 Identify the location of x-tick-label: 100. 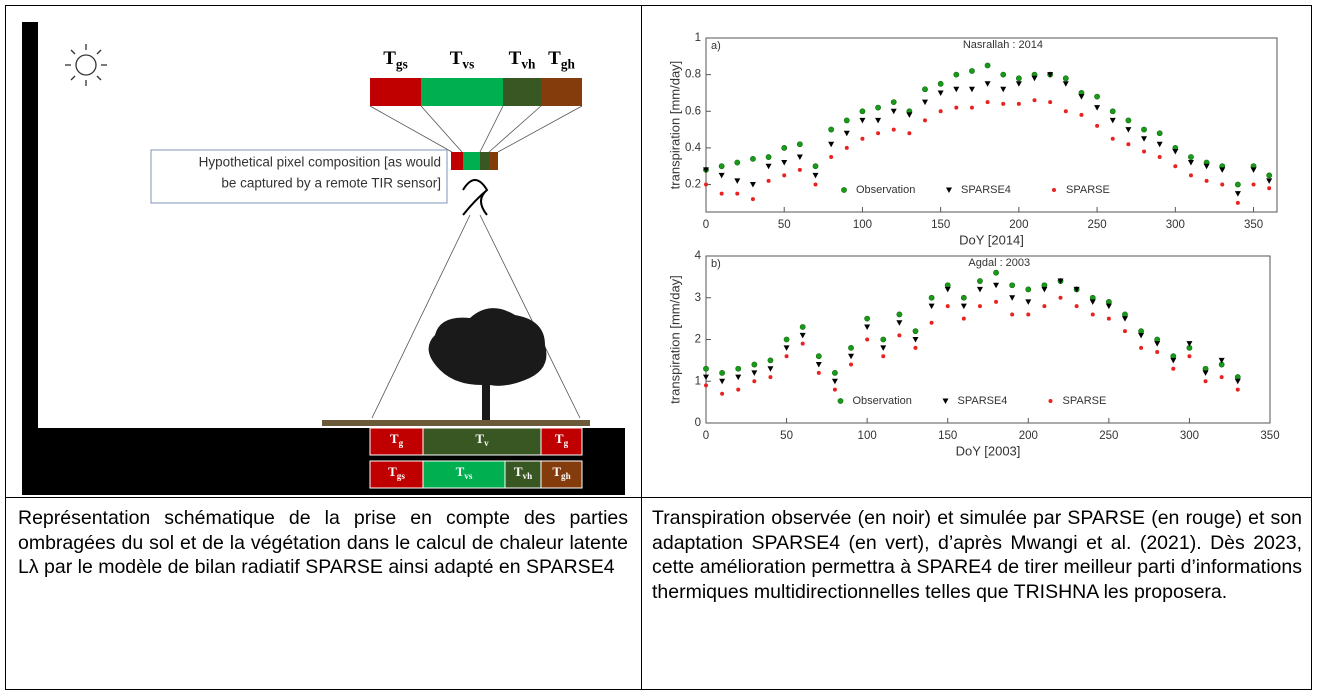
(862, 225).